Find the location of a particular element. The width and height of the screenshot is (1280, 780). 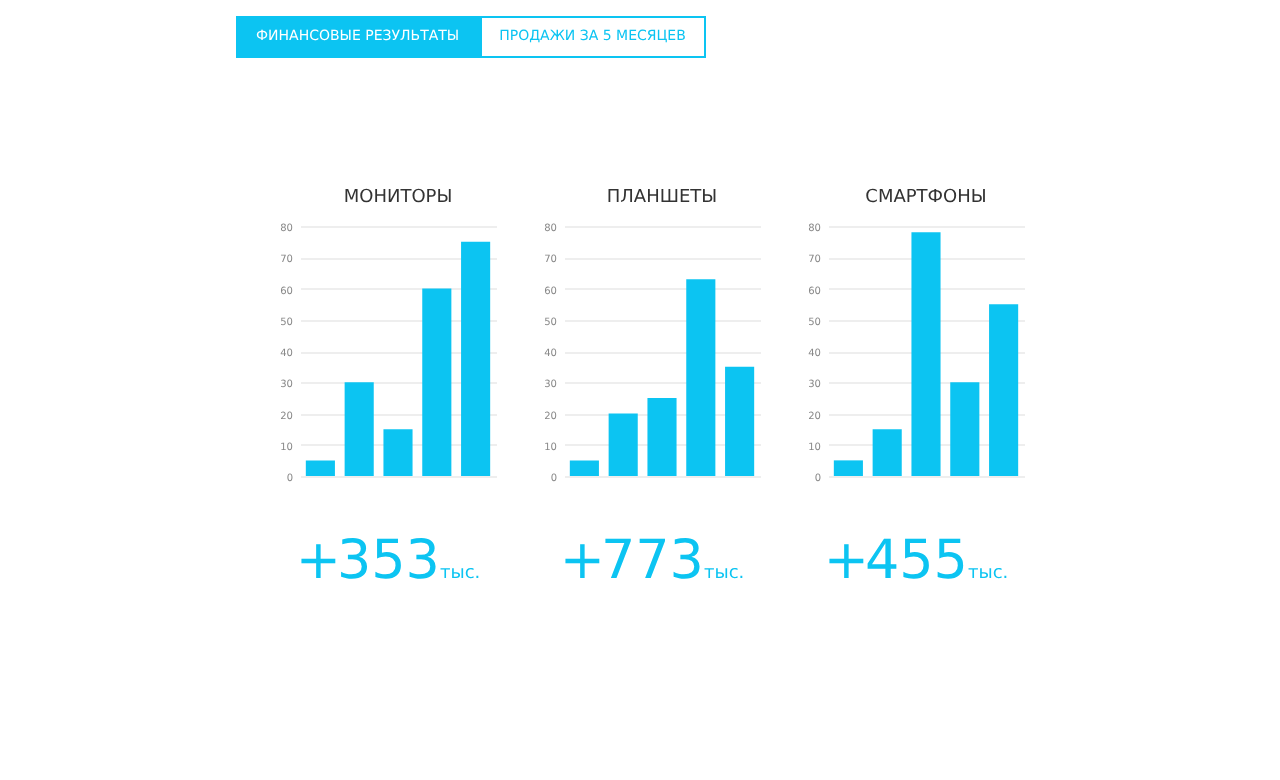

chart-title: ПЛАНШЕТЫ is located at coordinates (661, 198).